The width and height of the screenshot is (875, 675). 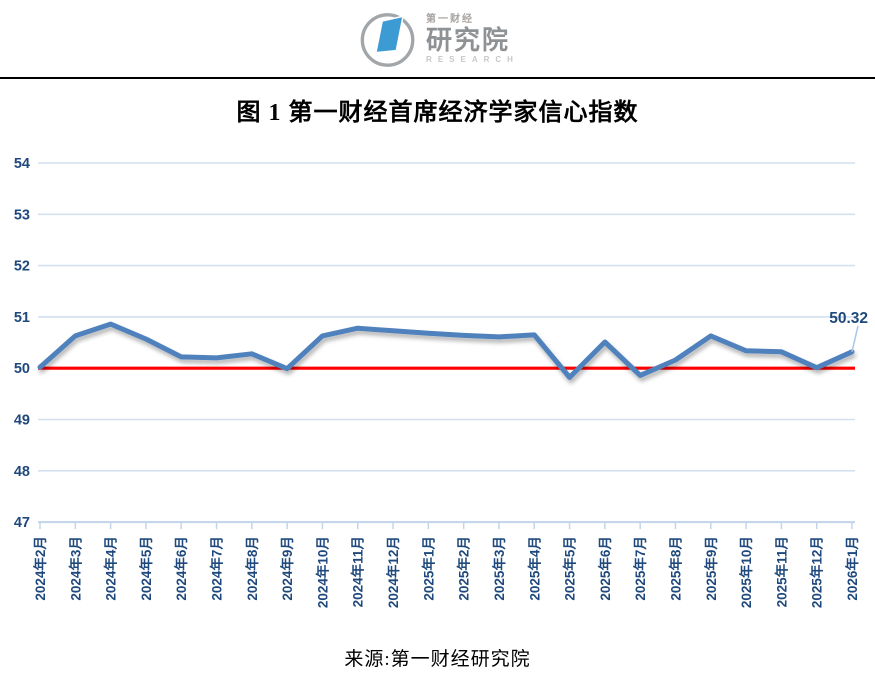 I want to click on x-axis-label: 2024年8月, so click(x=252, y=568).